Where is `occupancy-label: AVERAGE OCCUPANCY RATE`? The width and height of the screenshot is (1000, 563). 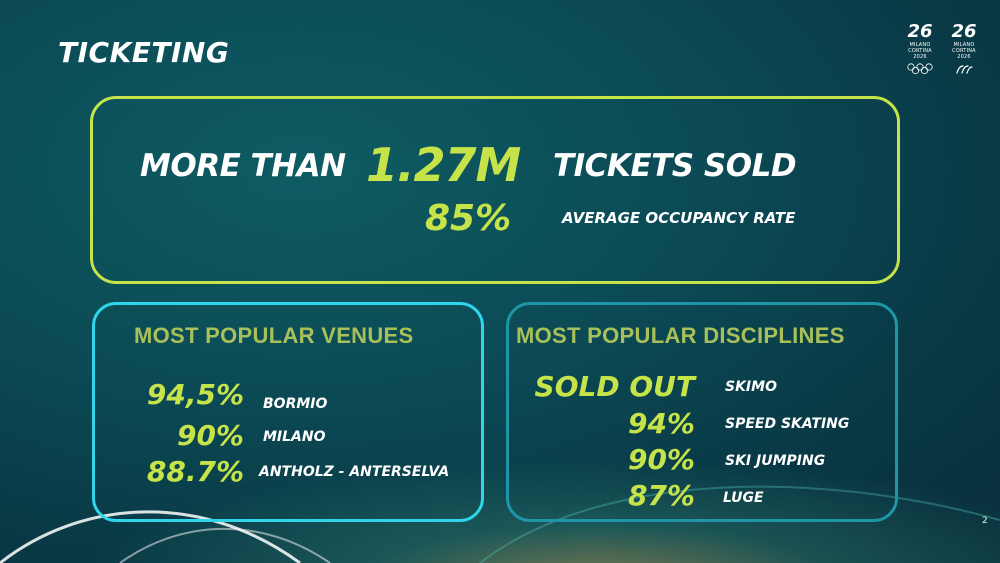 occupancy-label: AVERAGE OCCUPANCY RATE is located at coordinates (679, 218).